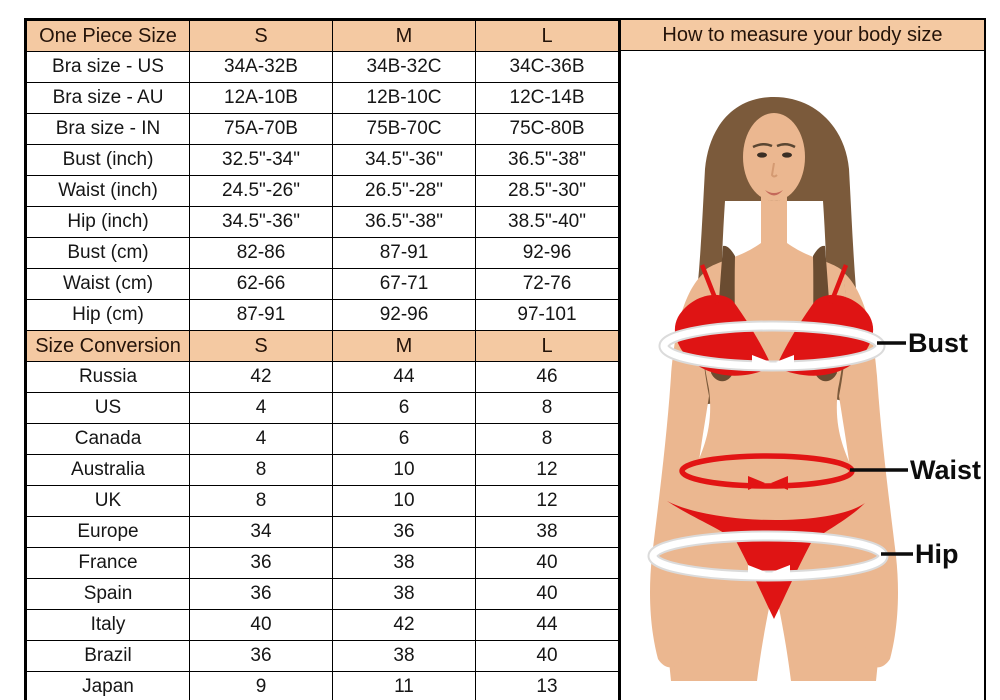 This screenshot has width=1000, height=700. I want to click on cell: 46, so click(547, 377).